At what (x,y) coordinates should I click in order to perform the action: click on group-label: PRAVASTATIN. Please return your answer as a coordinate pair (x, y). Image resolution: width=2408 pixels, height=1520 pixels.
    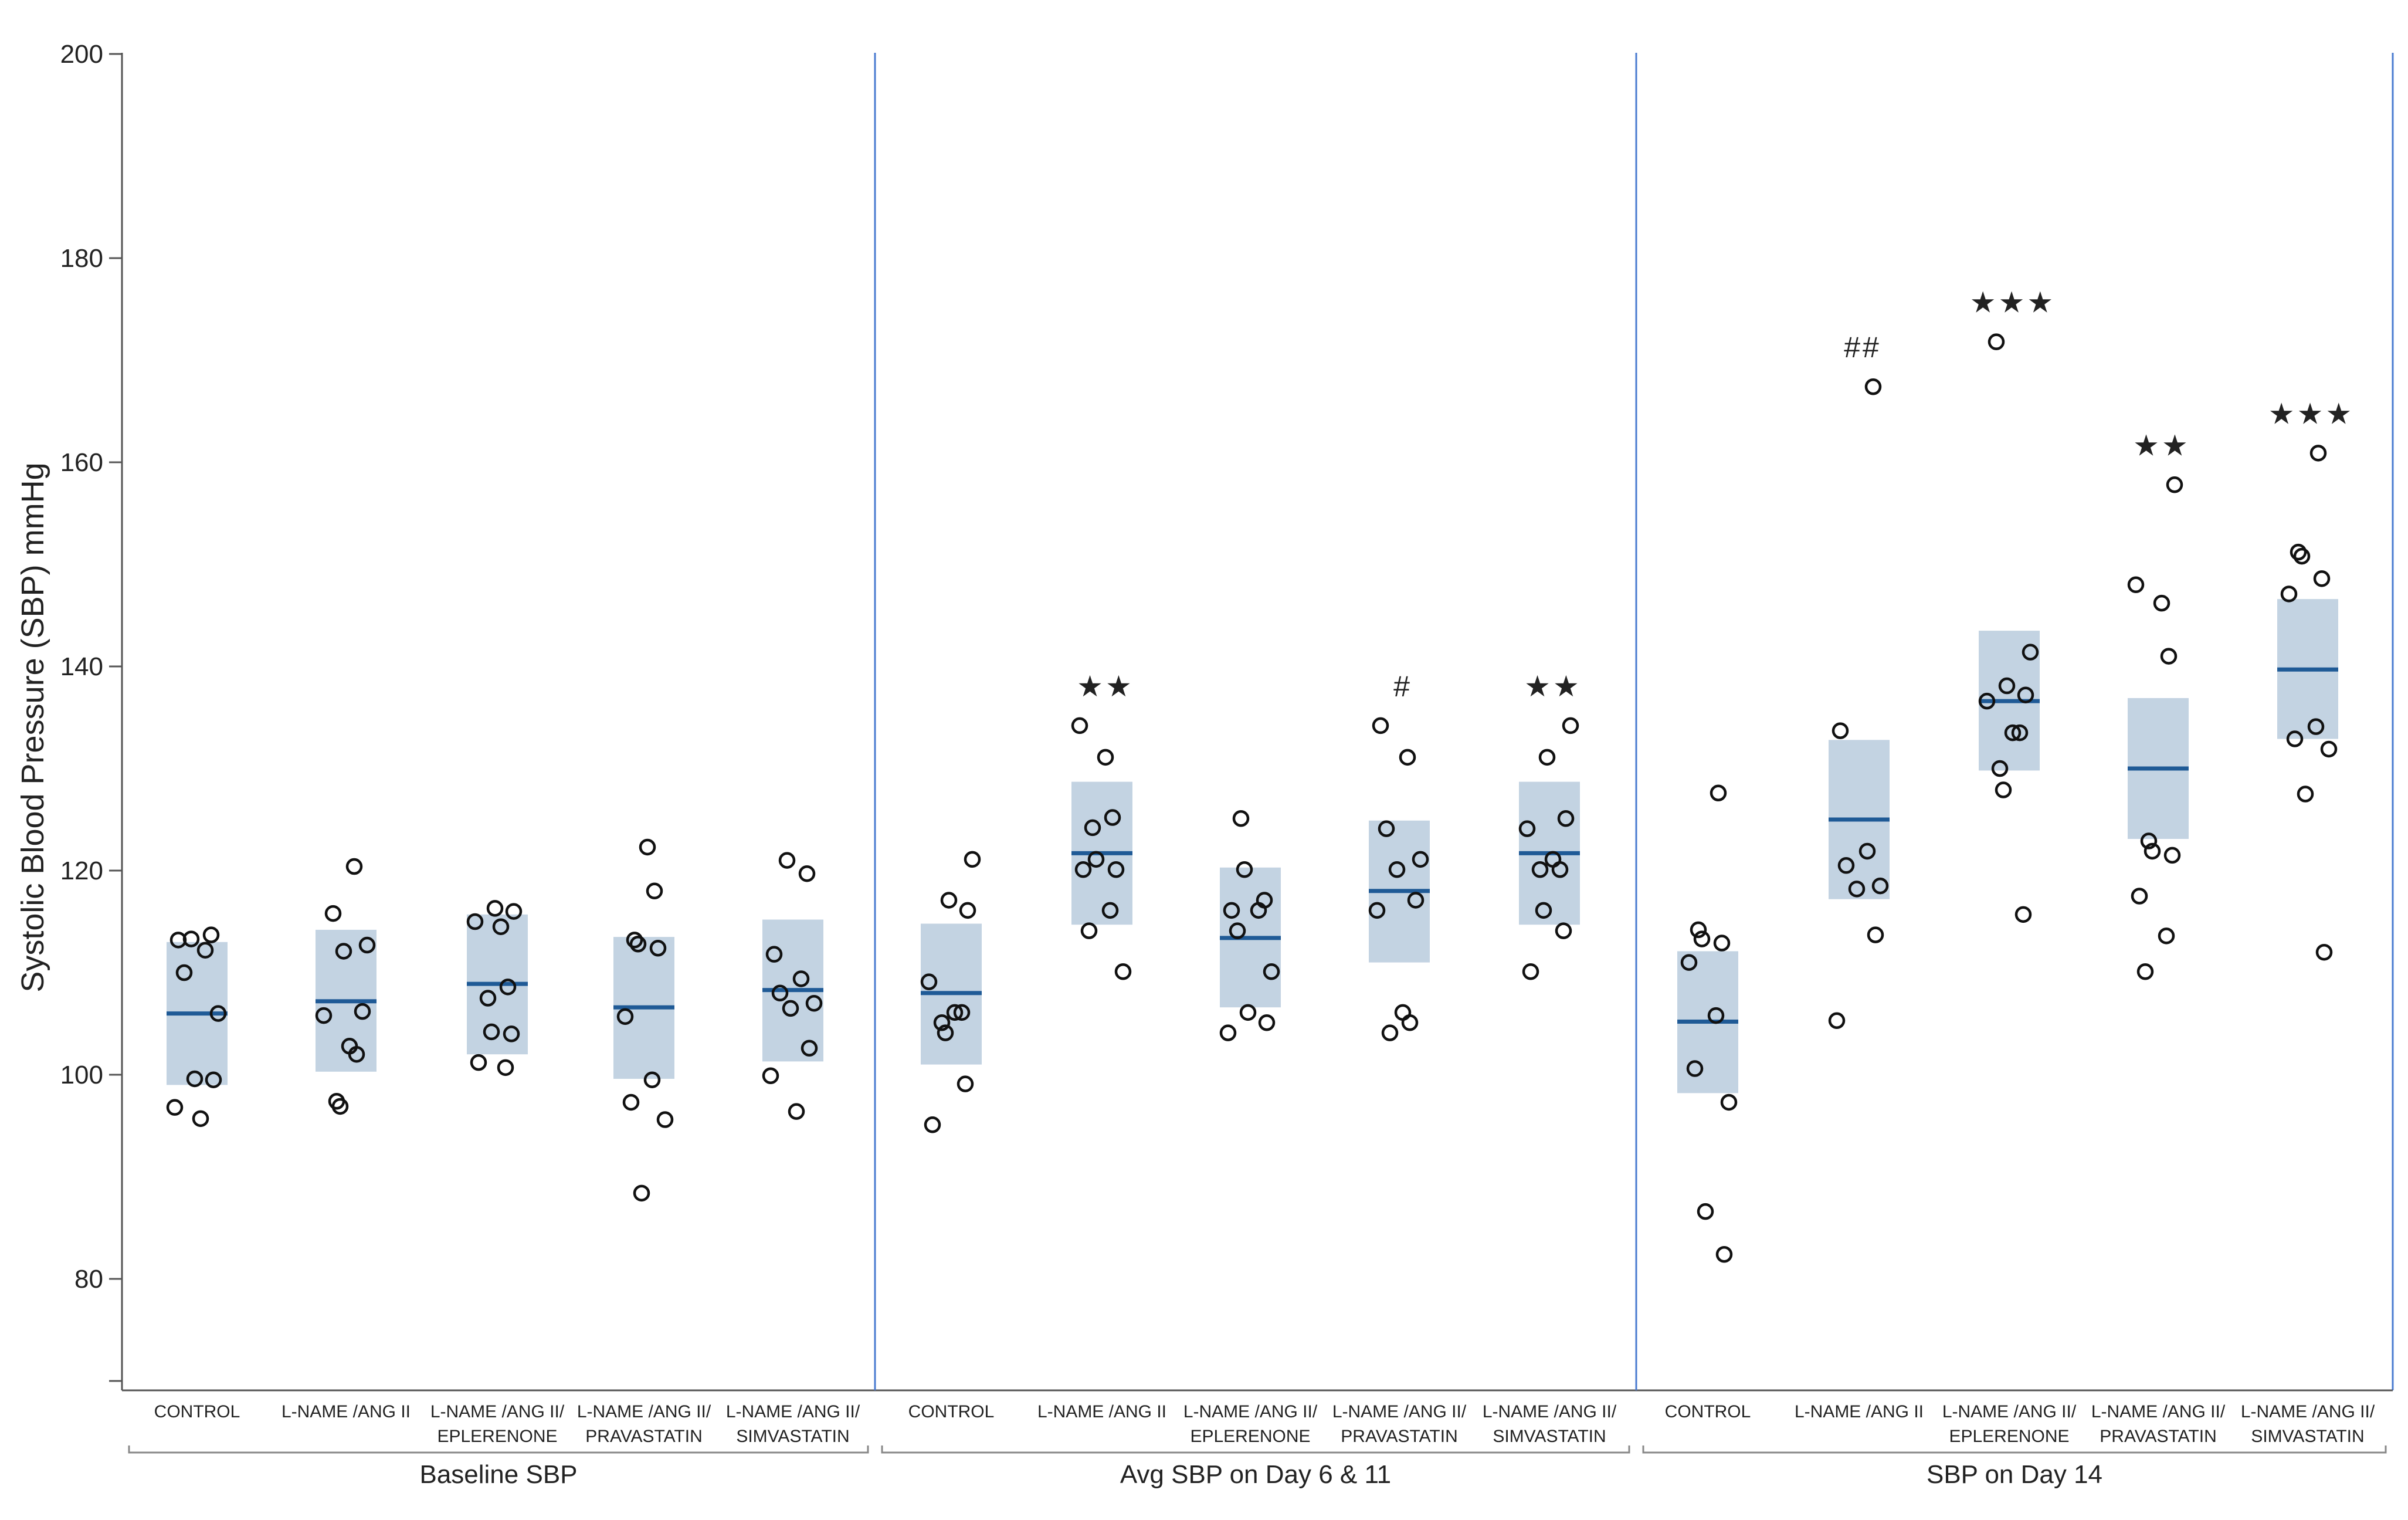
    Looking at the image, I should click on (2158, 1436).